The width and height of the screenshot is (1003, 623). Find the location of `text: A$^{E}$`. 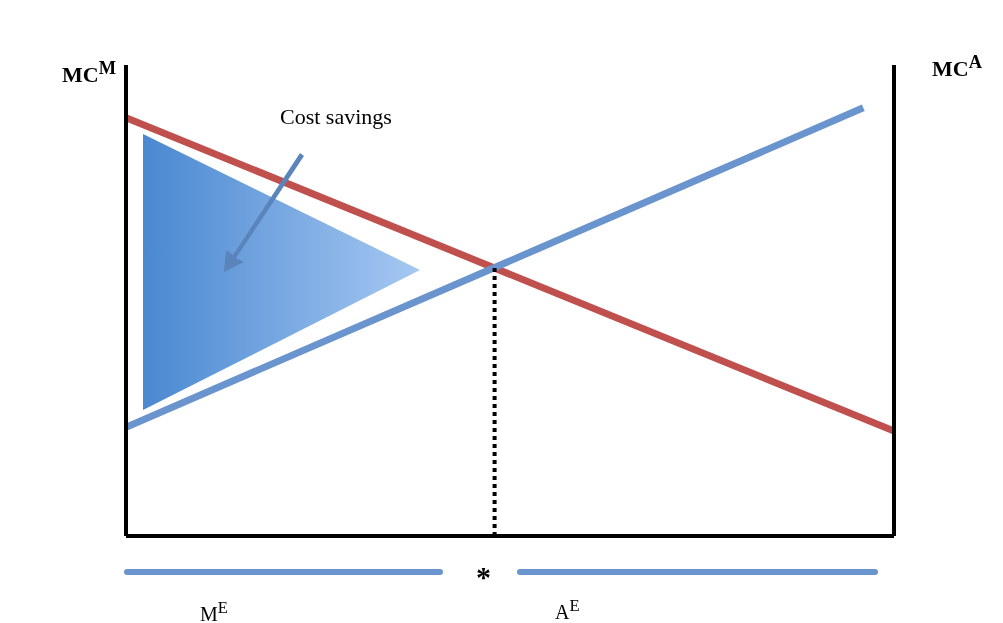

text: A$^{E}$ is located at coordinates (567, 609).